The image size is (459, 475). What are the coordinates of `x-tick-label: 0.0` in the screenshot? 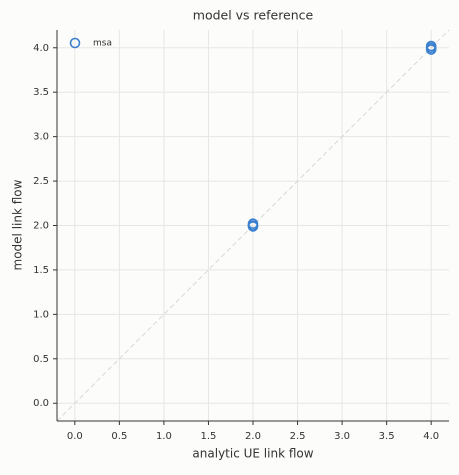 It's located at (75, 436).